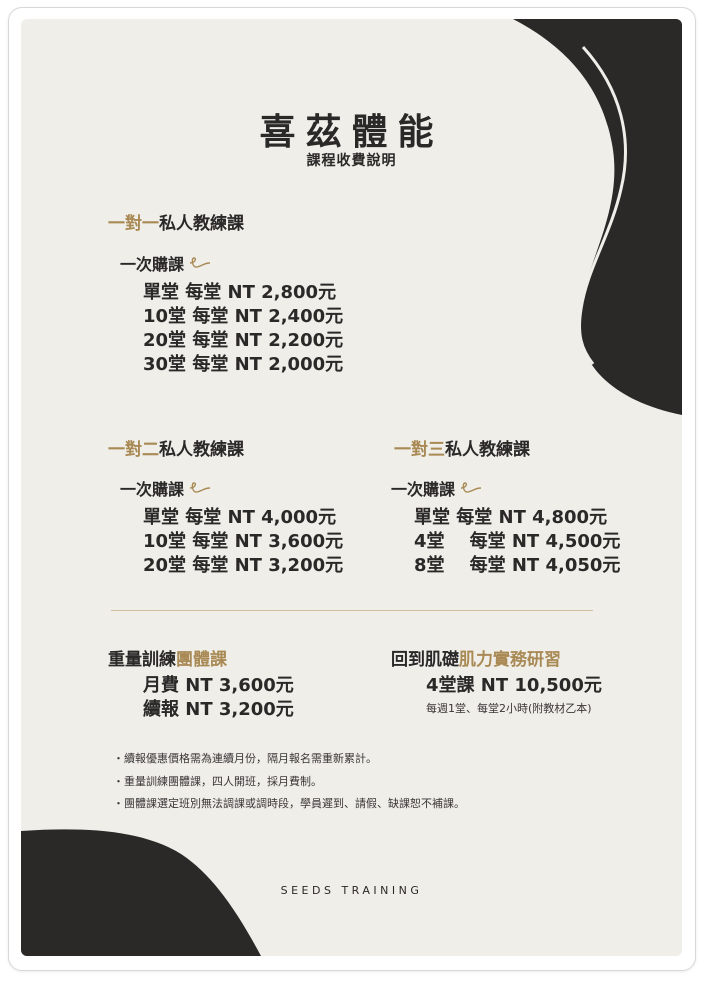 The height and width of the screenshot is (981, 704). What do you see at coordinates (217, 781) in the screenshot?
I see `note-item: ・重量訓練團體課，四人開班，採月費制。` at bounding box center [217, 781].